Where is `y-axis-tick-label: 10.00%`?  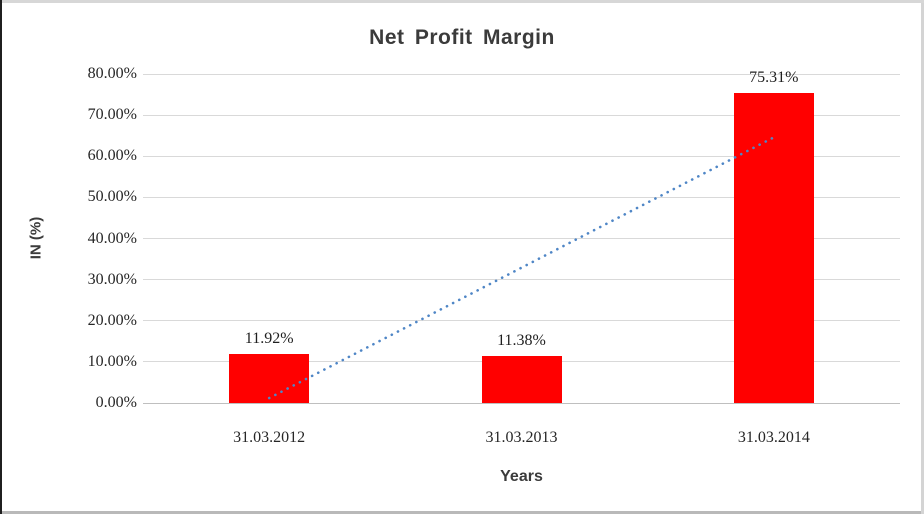
y-axis-tick-label: 10.00% is located at coordinates (112, 361).